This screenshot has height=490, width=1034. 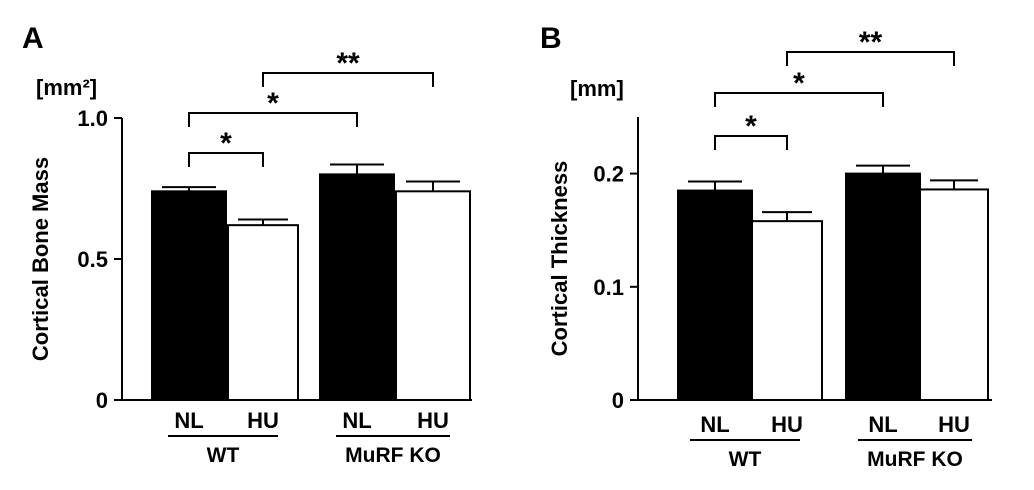 I want to click on panel-b-y-tick-label: 0.2, so click(x=608, y=174).